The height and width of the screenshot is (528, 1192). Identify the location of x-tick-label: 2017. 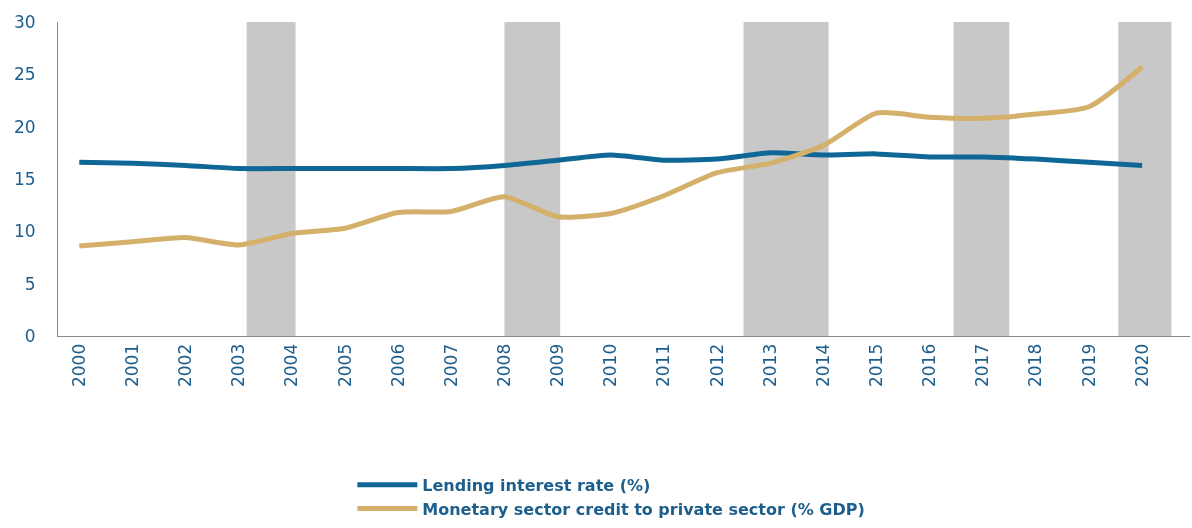
(982, 365).